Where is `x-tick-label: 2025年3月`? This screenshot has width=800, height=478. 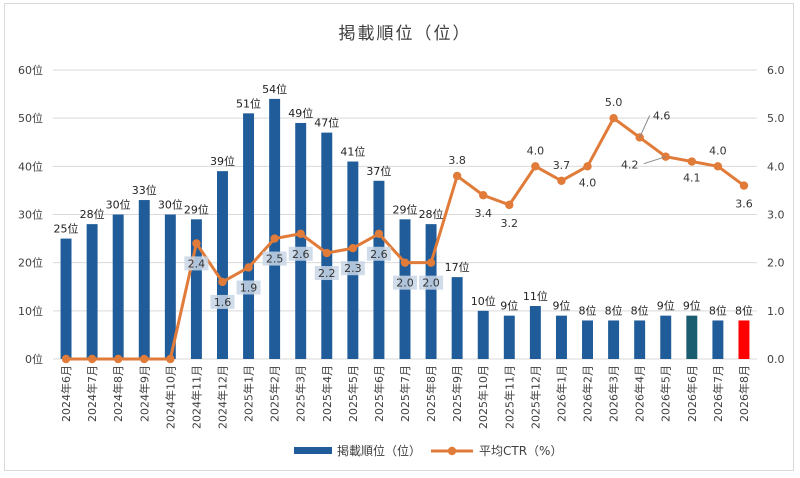
x-tick-label: 2025年3月 is located at coordinates (301, 393).